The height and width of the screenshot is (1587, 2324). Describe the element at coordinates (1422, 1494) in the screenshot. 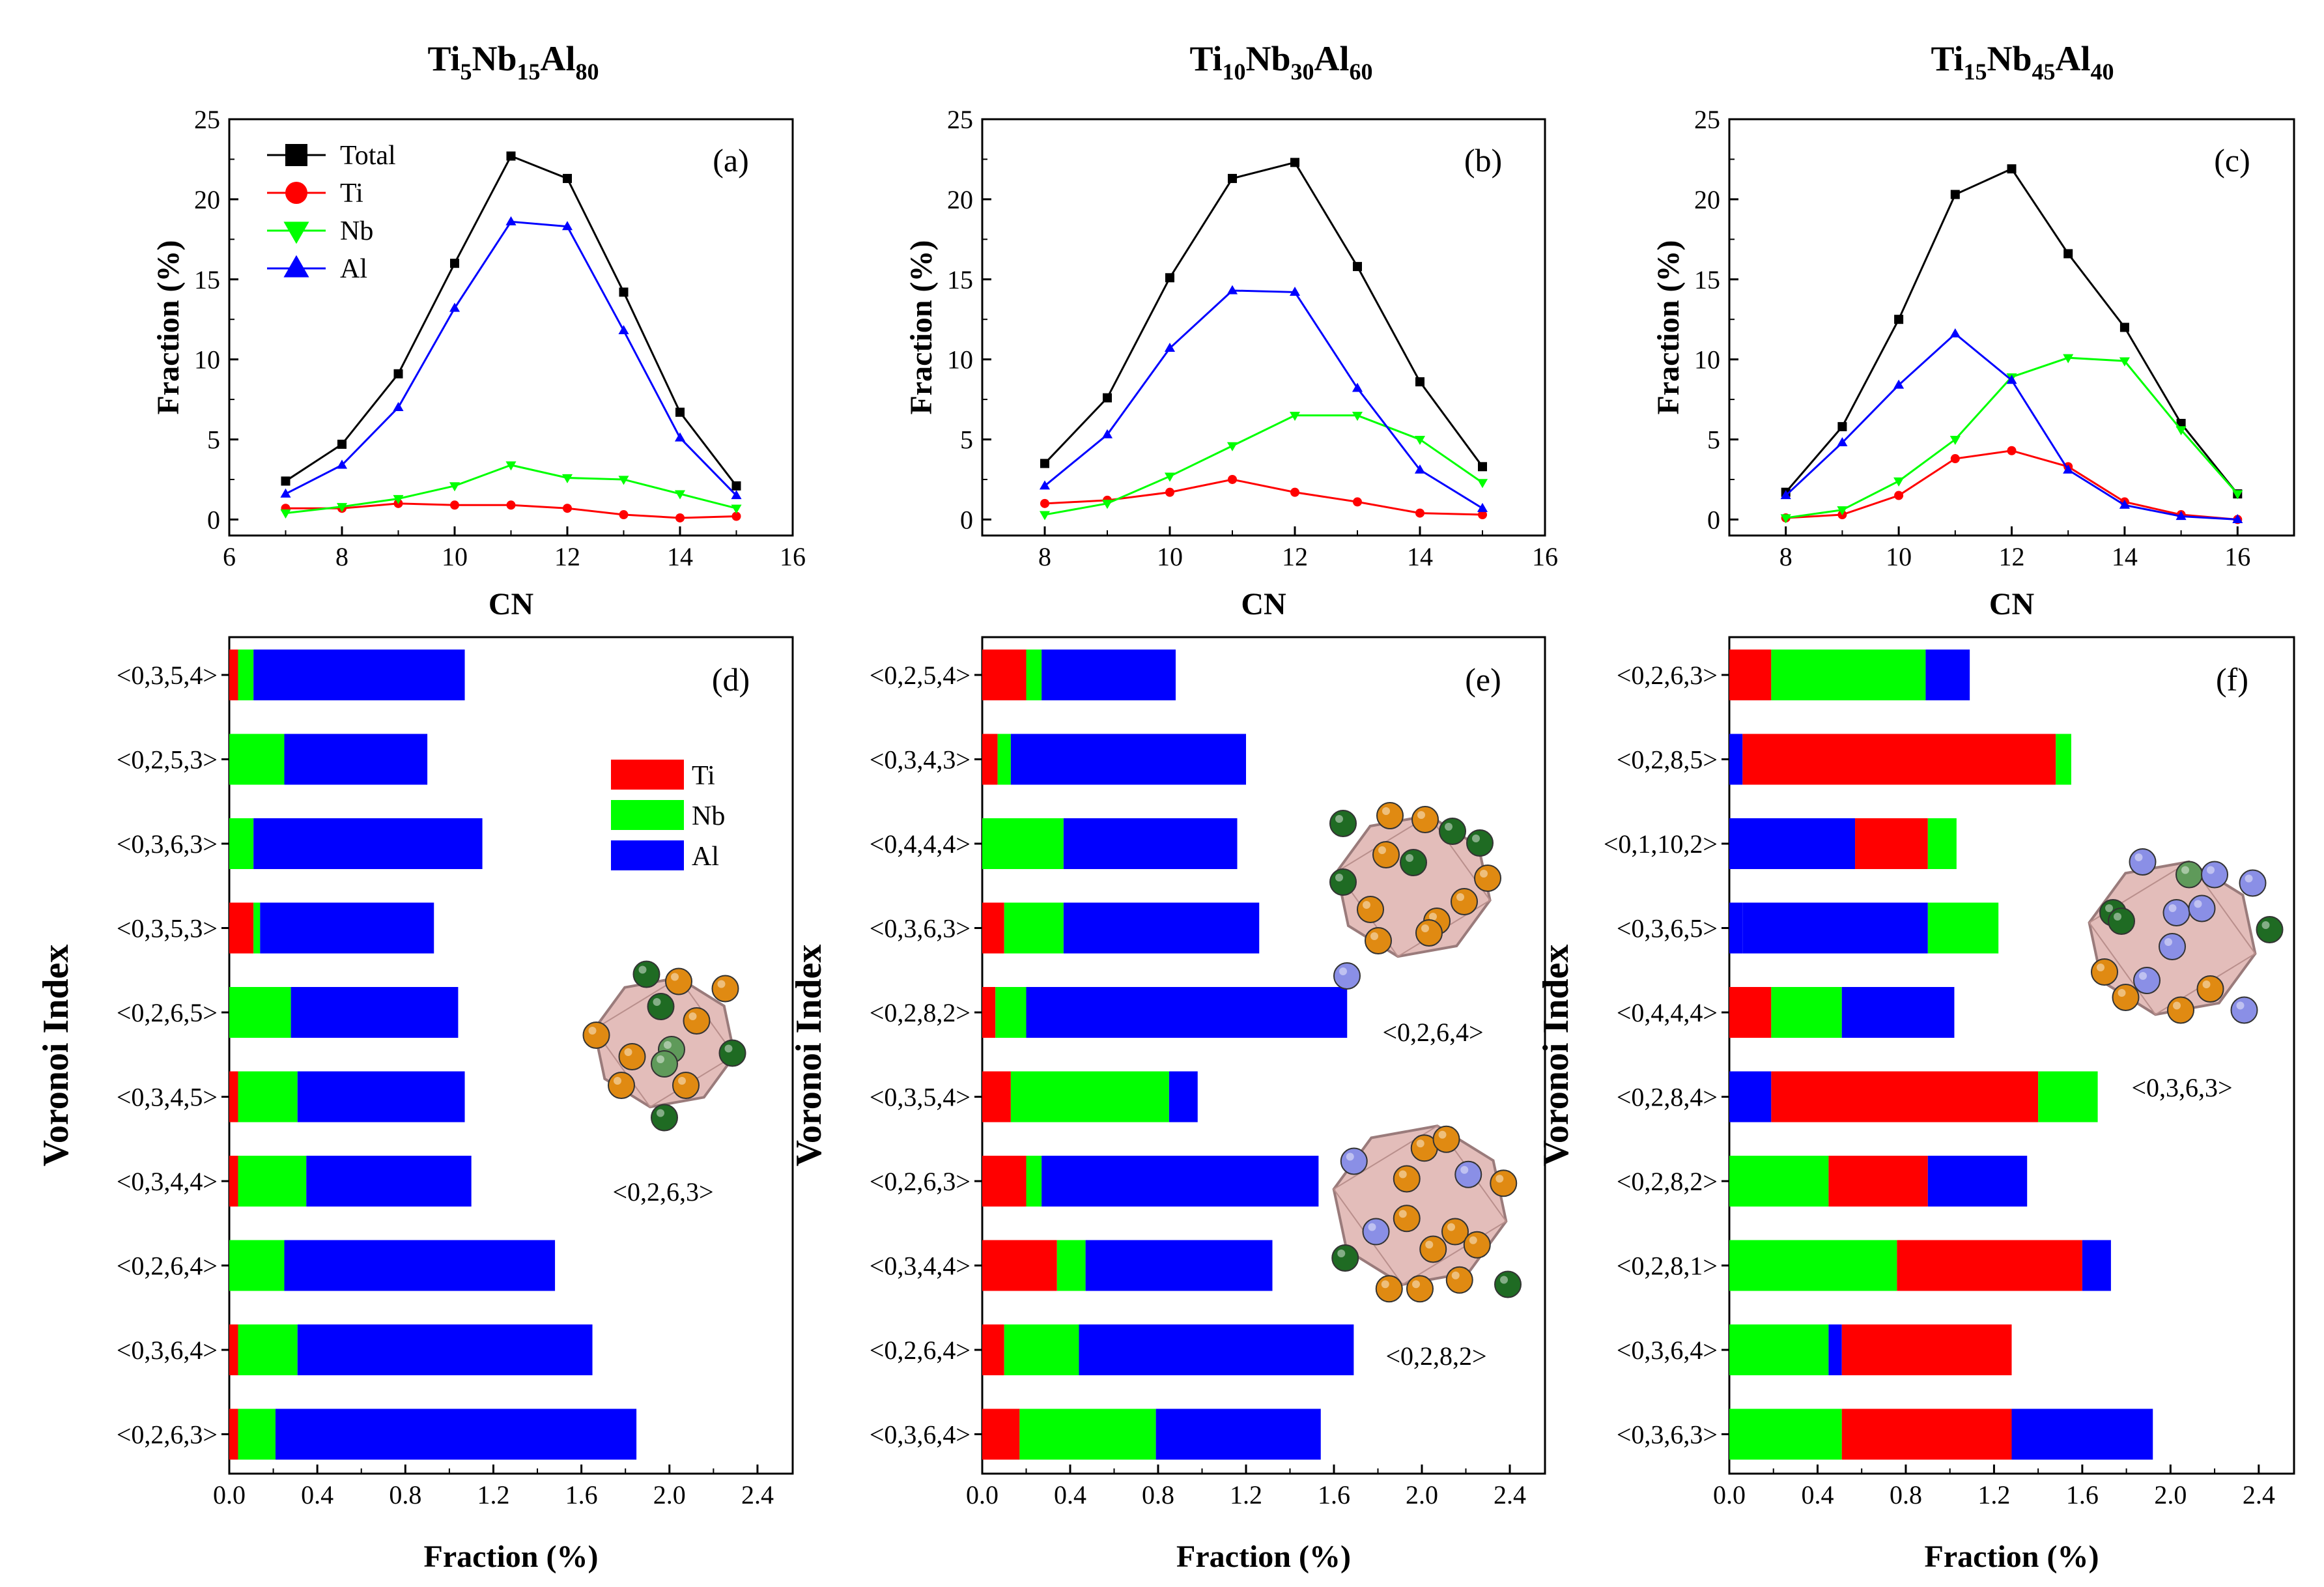

I see `x-tick-label: 2.0` at that location.